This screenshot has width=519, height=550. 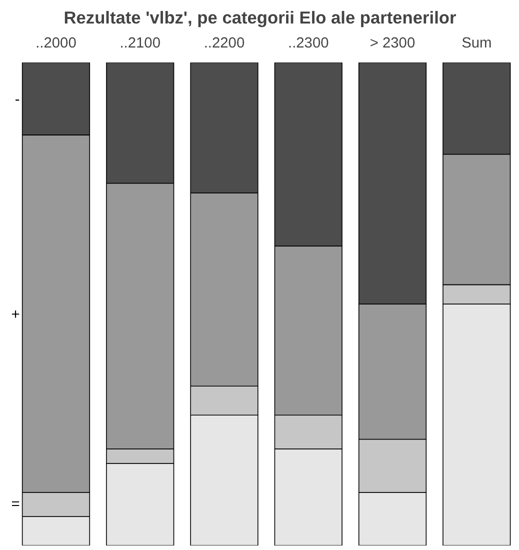 I want to click on x-tick-label: ..2100, so click(x=140, y=44).